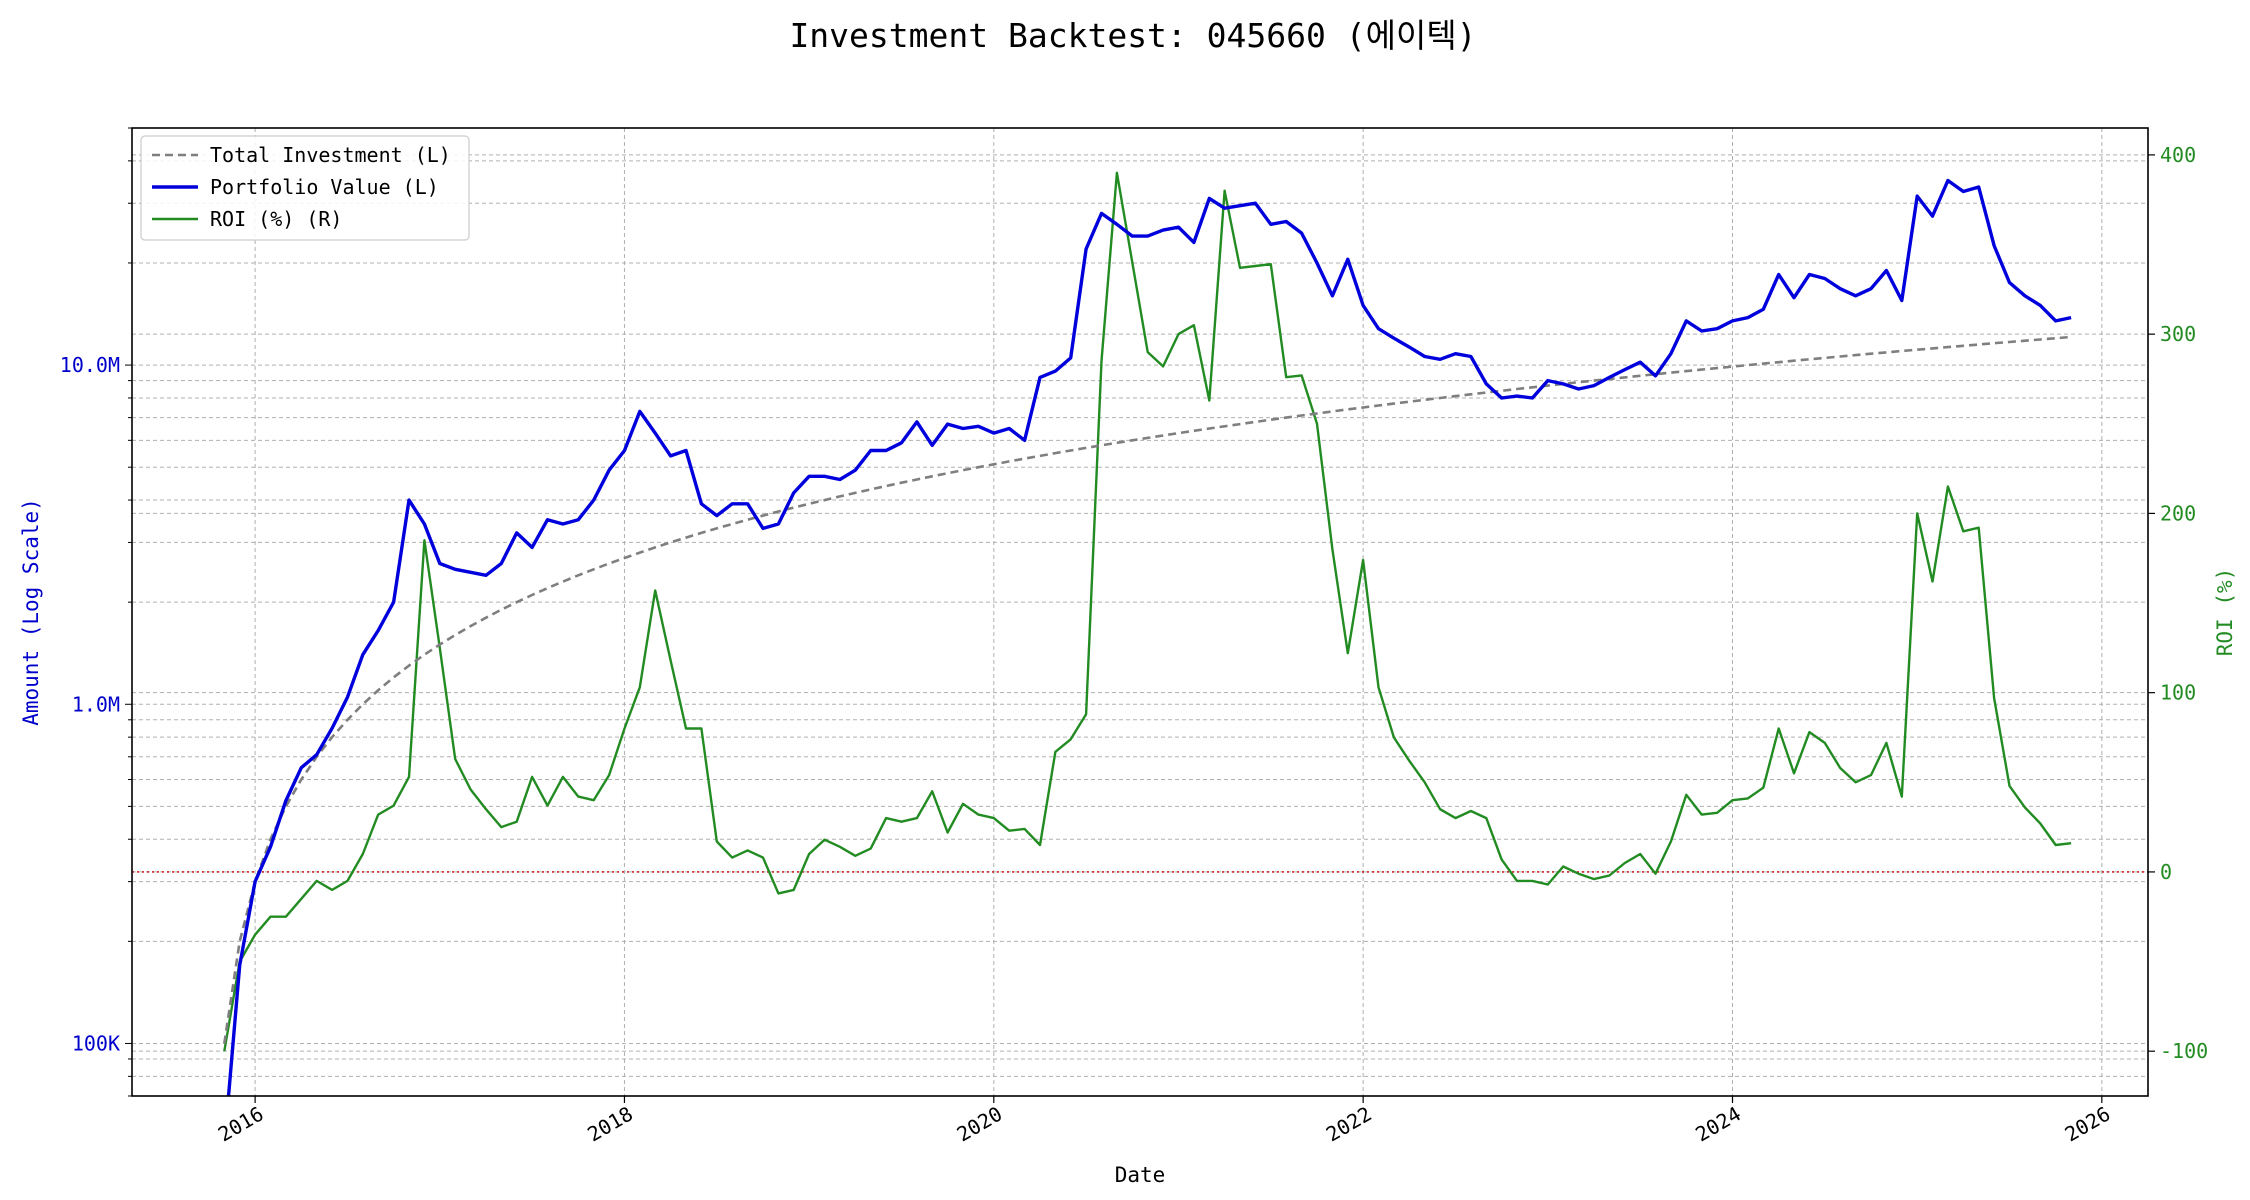  Describe the element at coordinates (2178, 334) in the screenshot. I see `y-right-tick-label: 300` at that location.